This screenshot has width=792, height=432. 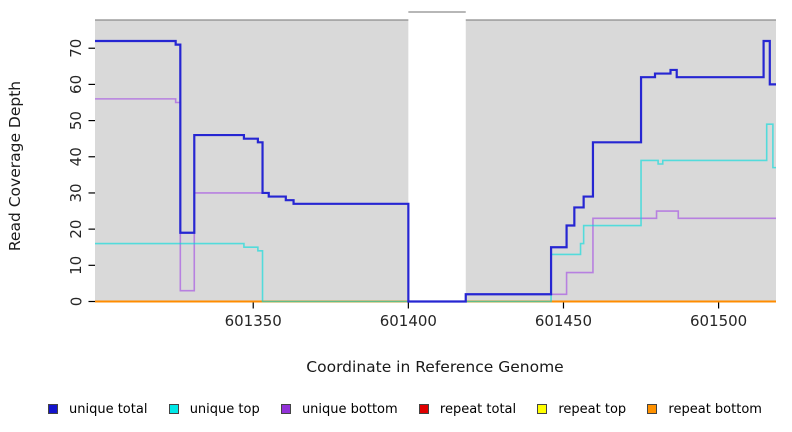 I want to click on legend-label: unique top, so click(x=224, y=409).